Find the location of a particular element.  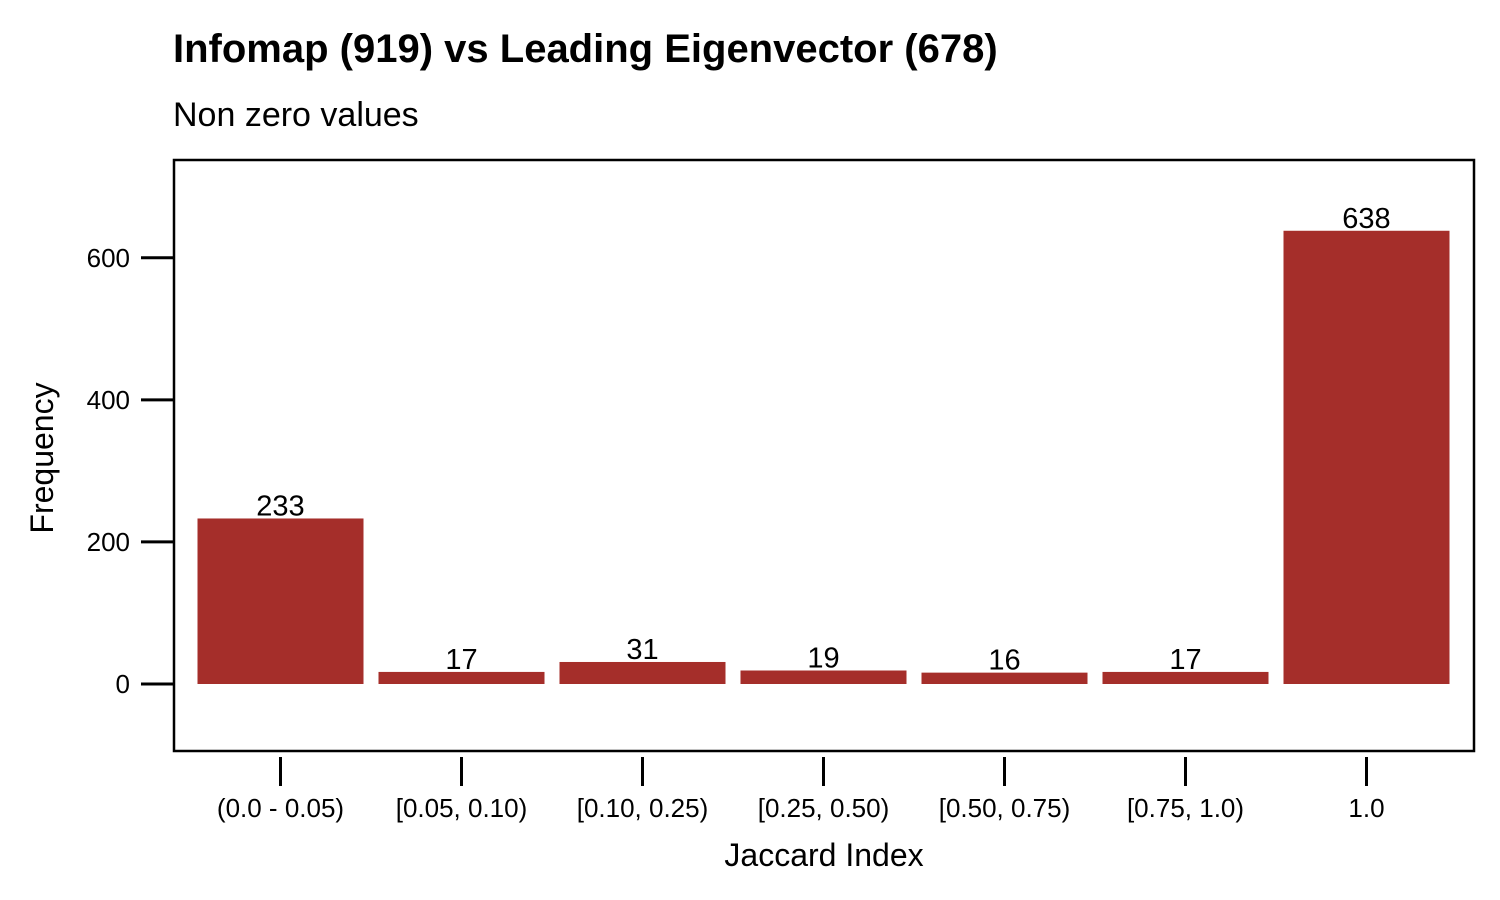

x-tick-label: [0.50, 0.75) is located at coordinates (1005, 808).